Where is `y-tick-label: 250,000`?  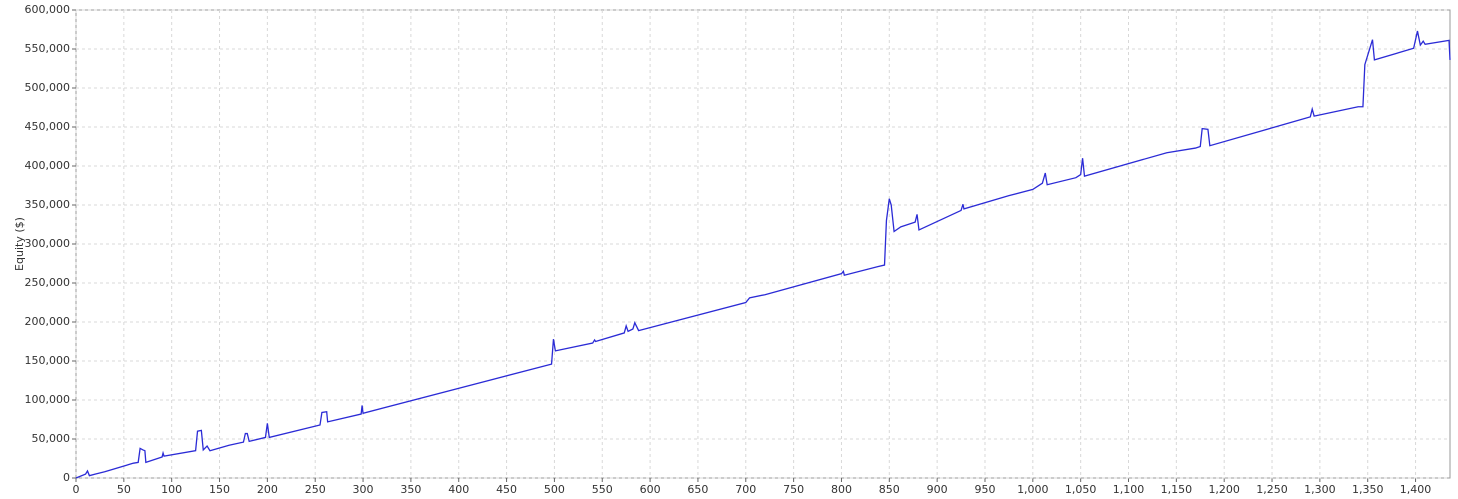
y-tick-label: 250,000 is located at coordinates (48, 282).